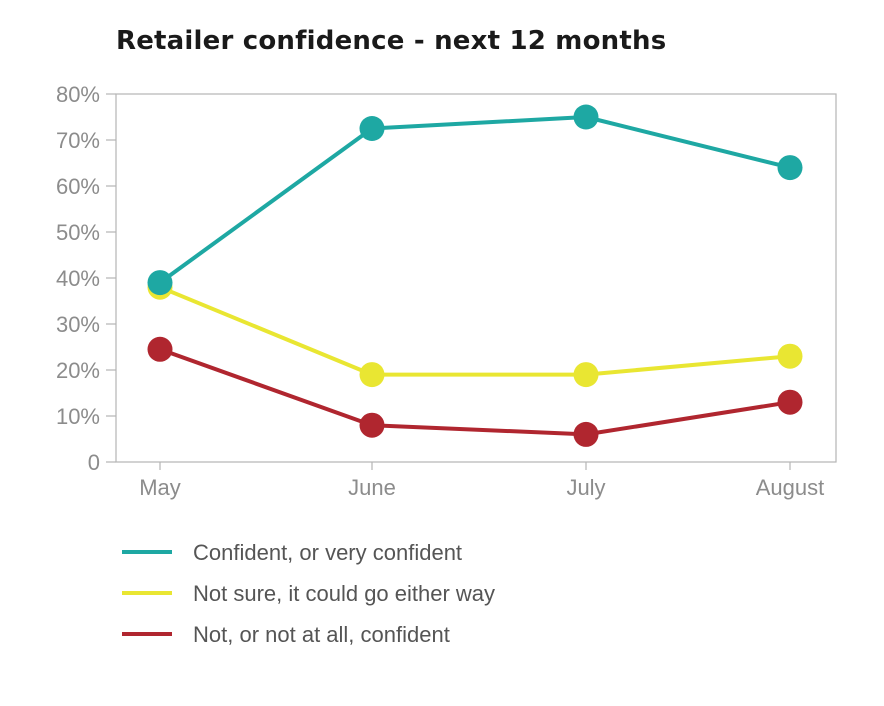 Image resolution: width=884 pixels, height=706 pixels. I want to click on x-tick-label: May, so click(160, 487).